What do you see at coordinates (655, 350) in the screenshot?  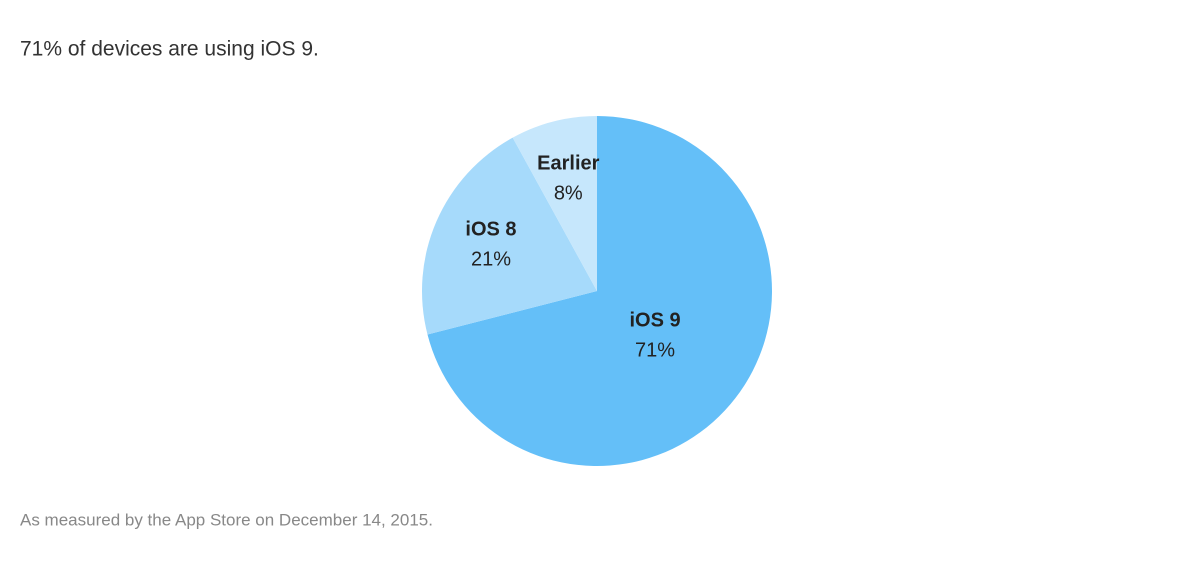 I see `slice-value-label: 71%` at bounding box center [655, 350].